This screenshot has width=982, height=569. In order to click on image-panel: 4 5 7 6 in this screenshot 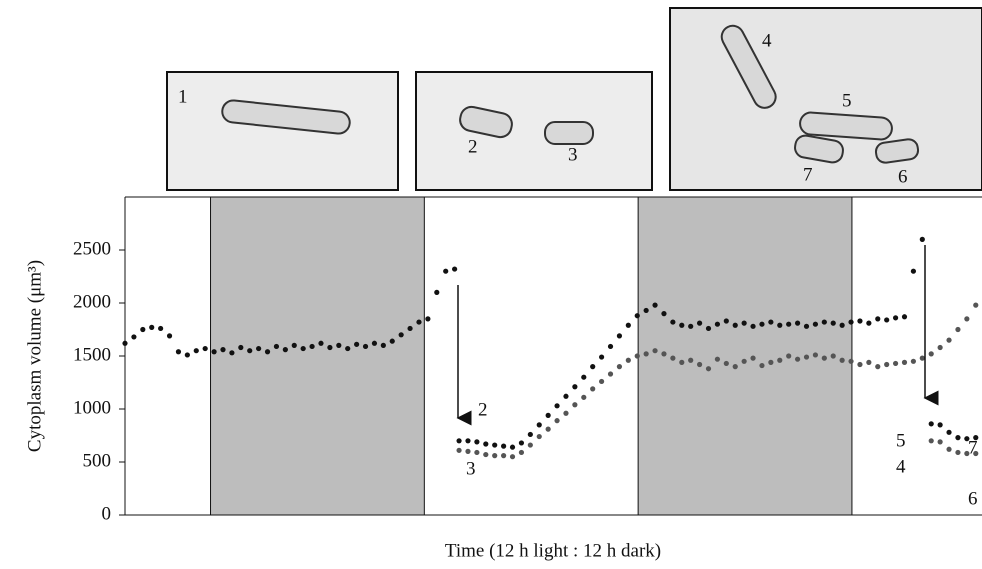, I will do `click(825, 99)`.